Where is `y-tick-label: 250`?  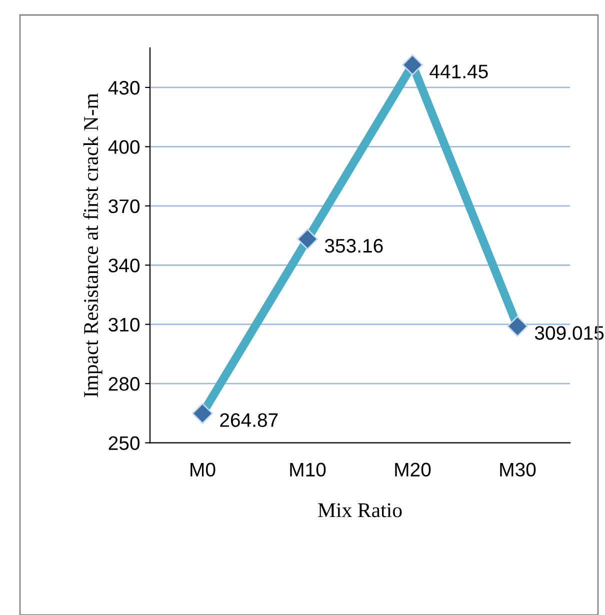 y-tick-label: 250 is located at coordinates (124, 443).